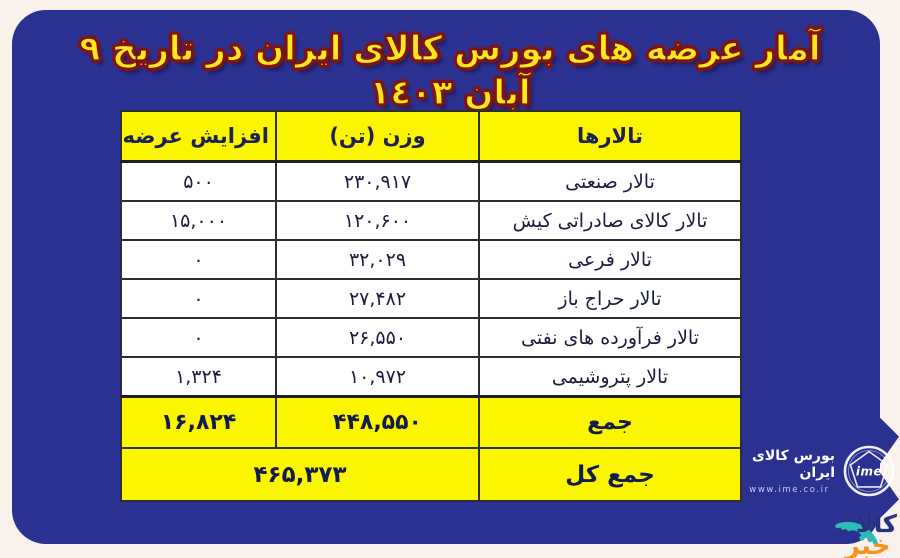 The height and width of the screenshot is (558, 900). I want to click on hall-name-cell: تالار حراج باز, so click(610, 298).